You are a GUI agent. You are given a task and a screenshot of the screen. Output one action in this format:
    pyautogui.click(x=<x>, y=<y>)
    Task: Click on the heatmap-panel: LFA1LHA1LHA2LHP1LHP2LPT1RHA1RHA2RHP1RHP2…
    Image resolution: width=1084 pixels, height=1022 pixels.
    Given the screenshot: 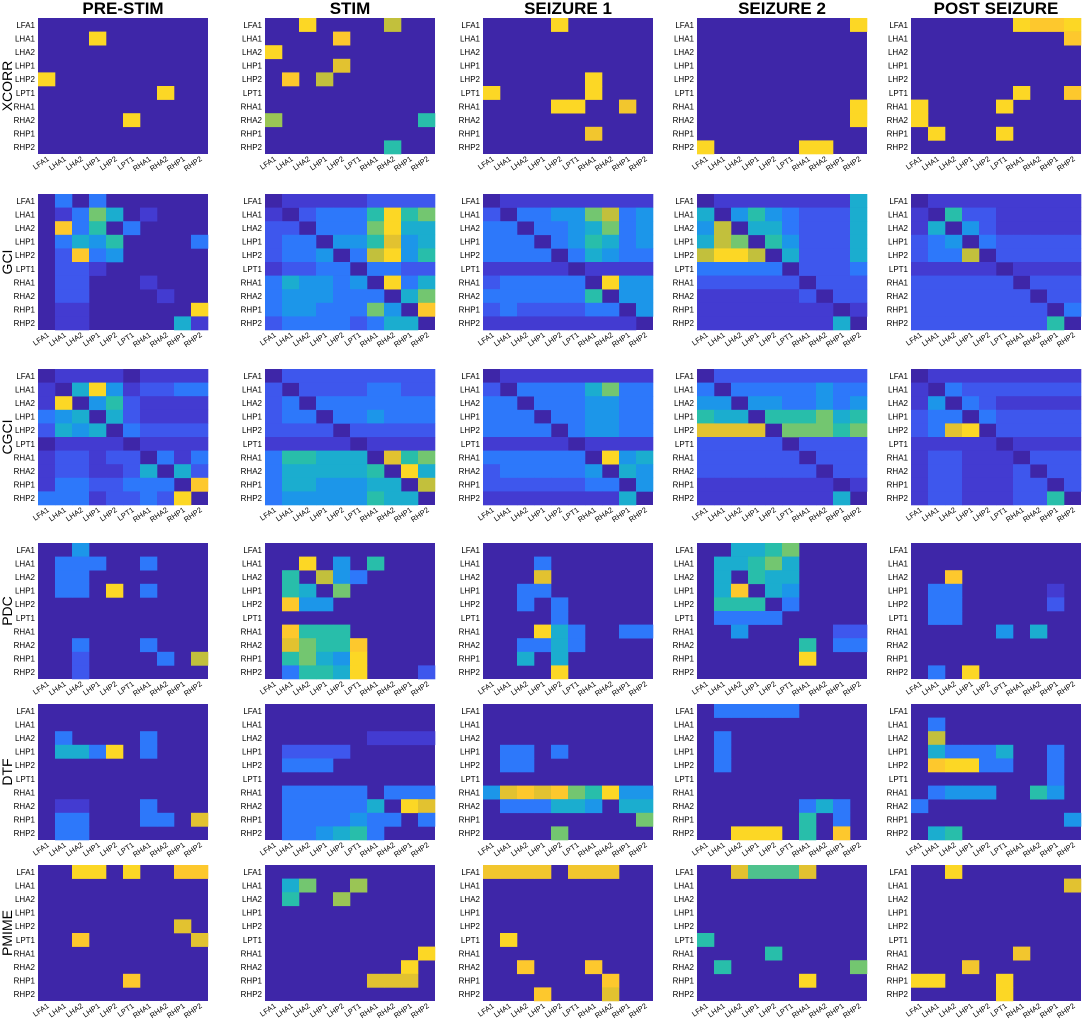 What is the action you would take?
    pyautogui.click(x=770, y=942)
    